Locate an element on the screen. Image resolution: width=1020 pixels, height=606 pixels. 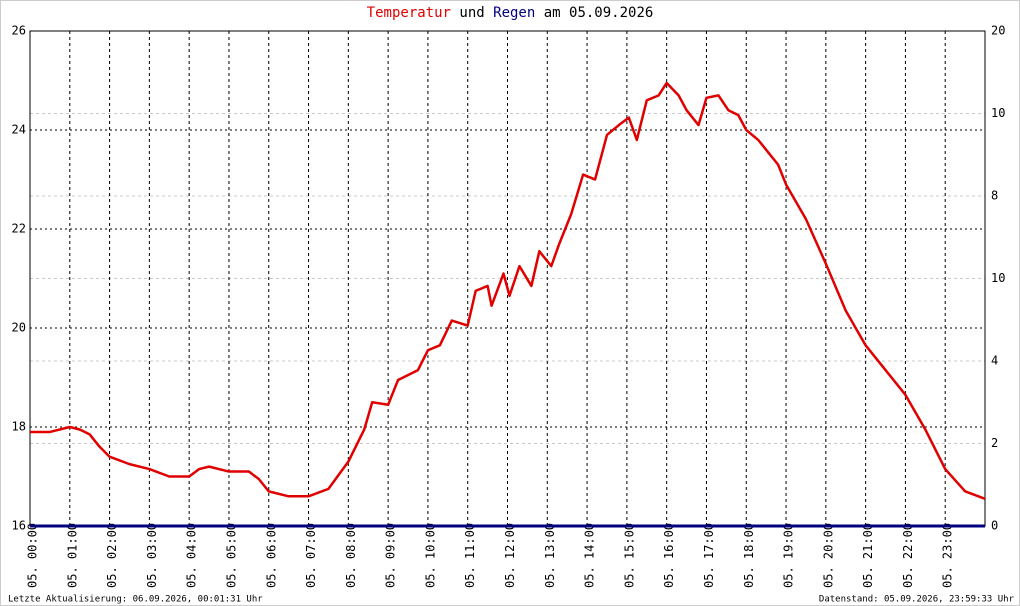
x-tick-label: 05. 22:00 is located at coordinates (908, 555).